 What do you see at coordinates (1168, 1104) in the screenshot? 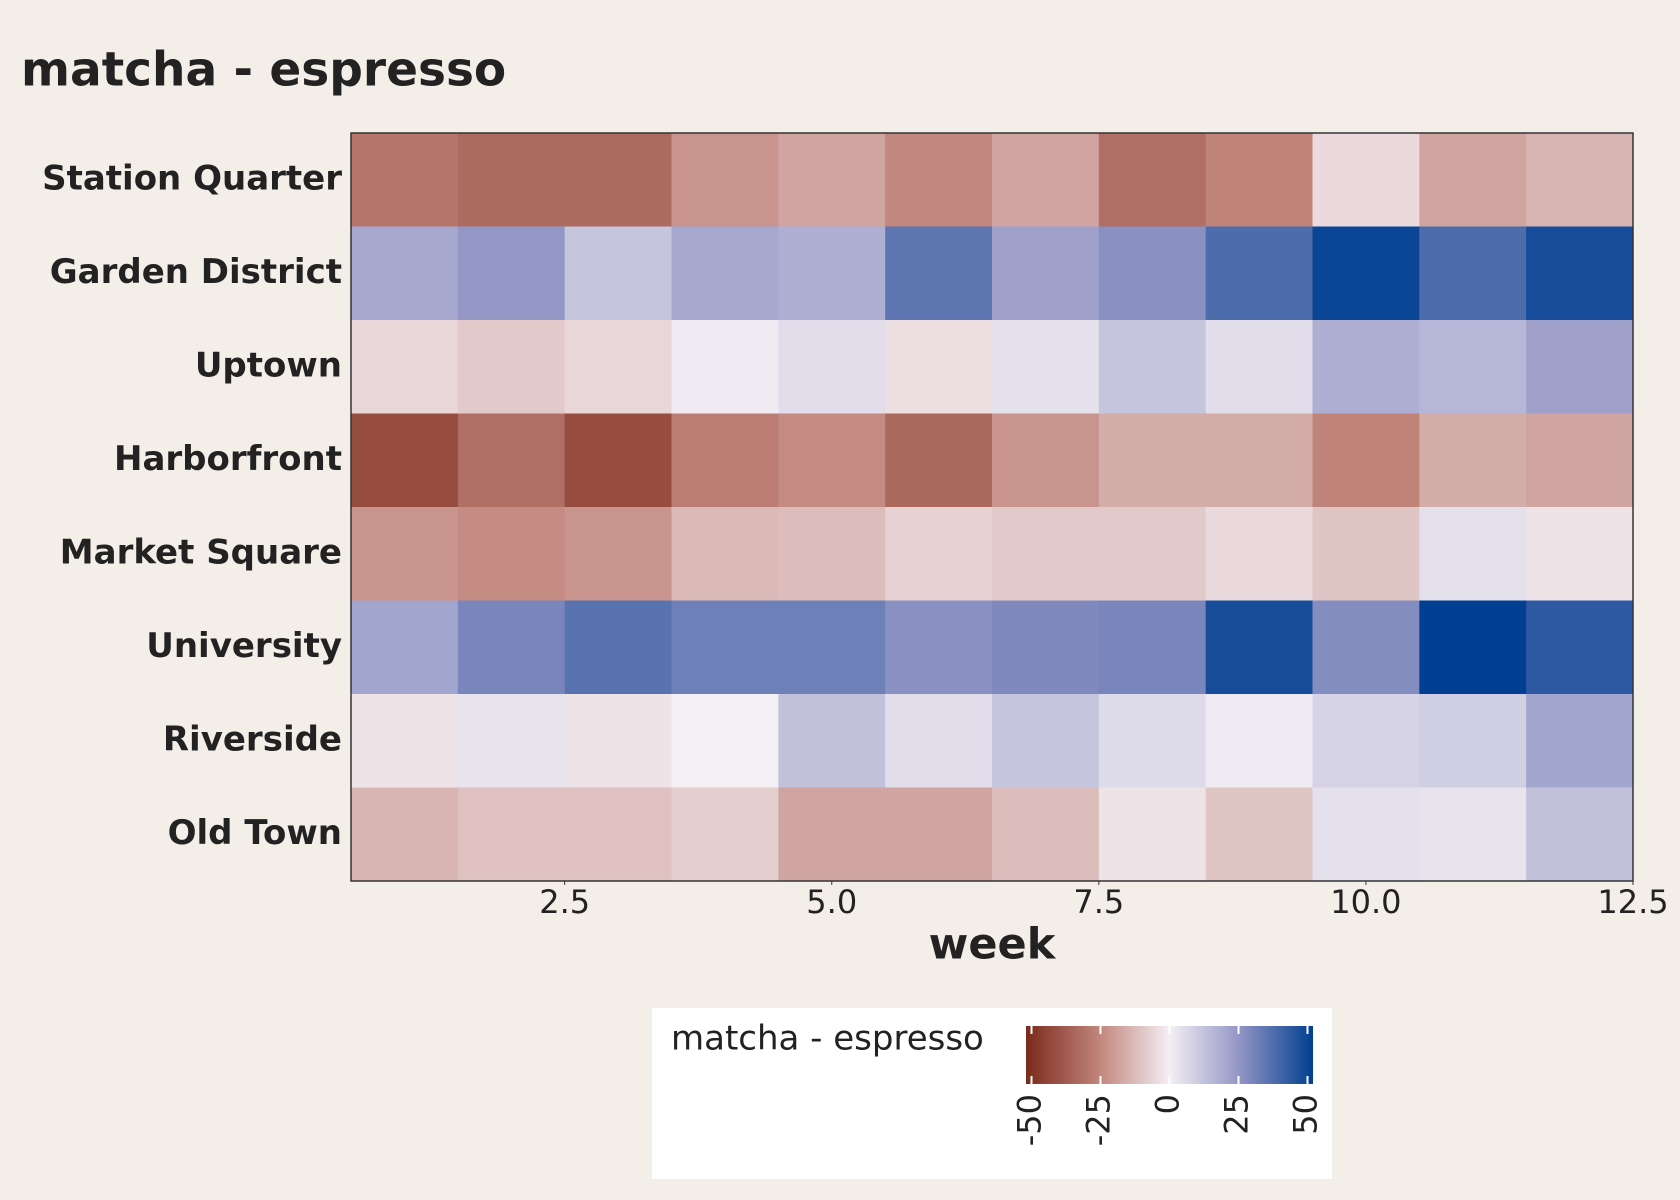
I see `colorbar-tick-label: 0` at bounding box center [1168, 1104].